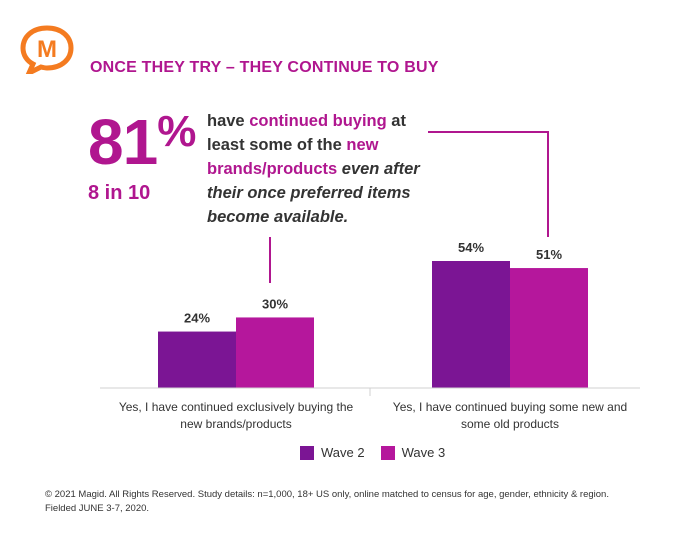 The height and width of the screenshot is (543, 675). Describe the element at coordinates (176, 131) in the screenshot. I see `stat-percent-sign: %` at that location.